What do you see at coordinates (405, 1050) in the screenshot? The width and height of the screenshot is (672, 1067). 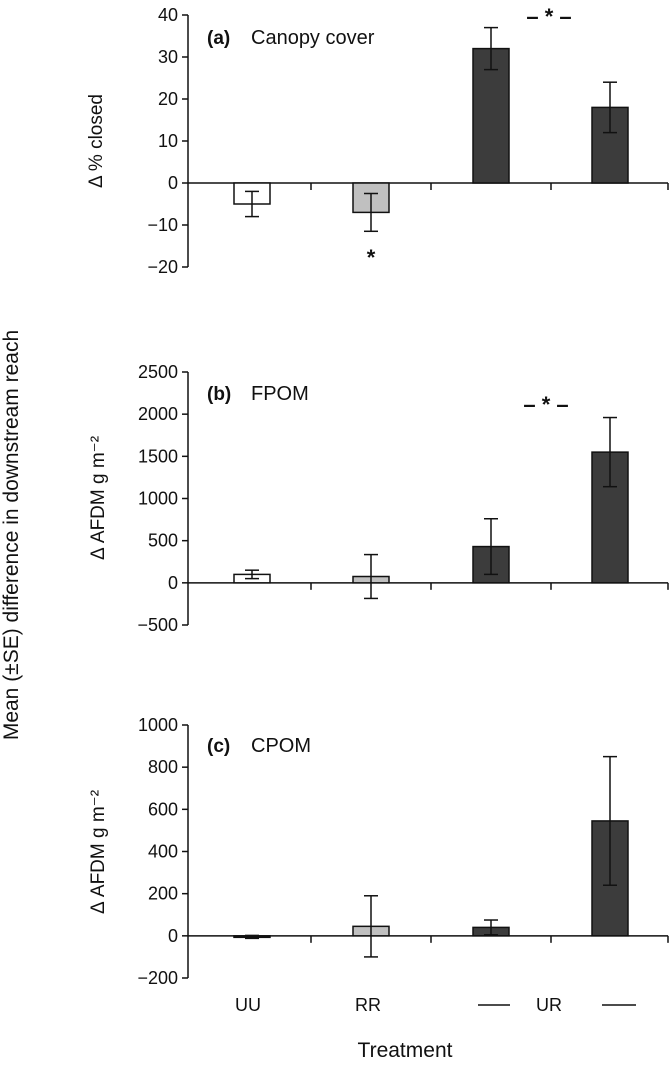 I see `x-axis-label: Treatment` at bounding box center [405, 1050].